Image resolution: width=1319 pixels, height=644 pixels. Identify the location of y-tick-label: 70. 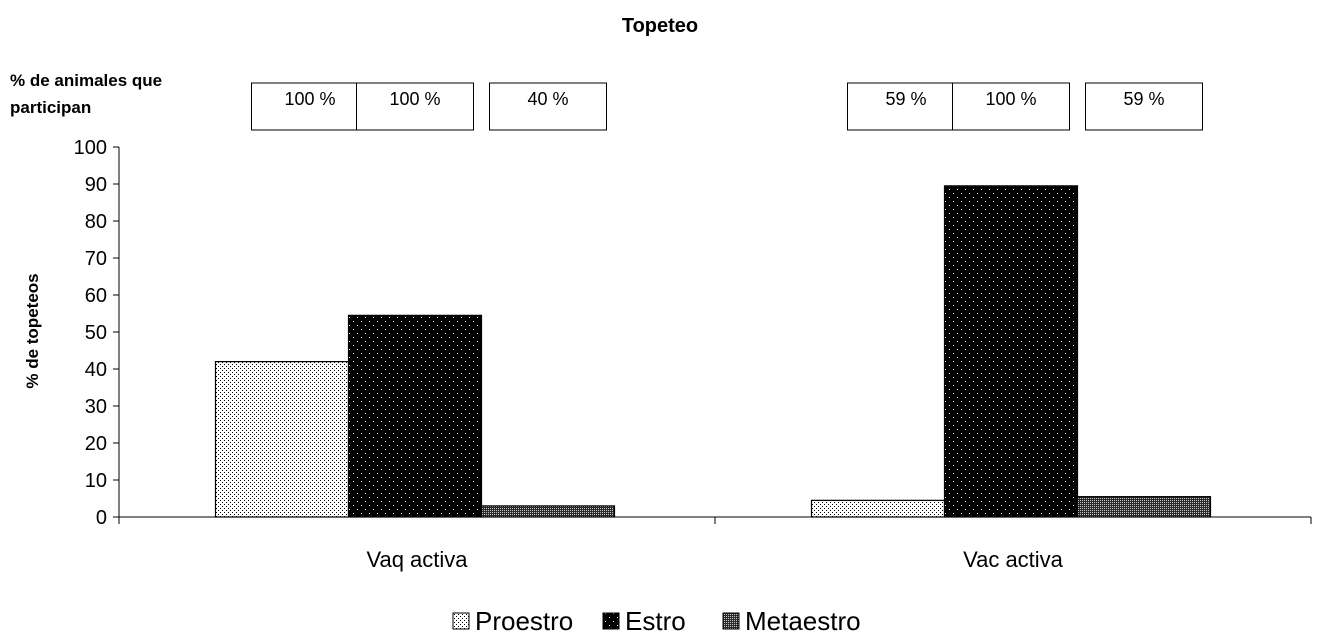
(96, 259).